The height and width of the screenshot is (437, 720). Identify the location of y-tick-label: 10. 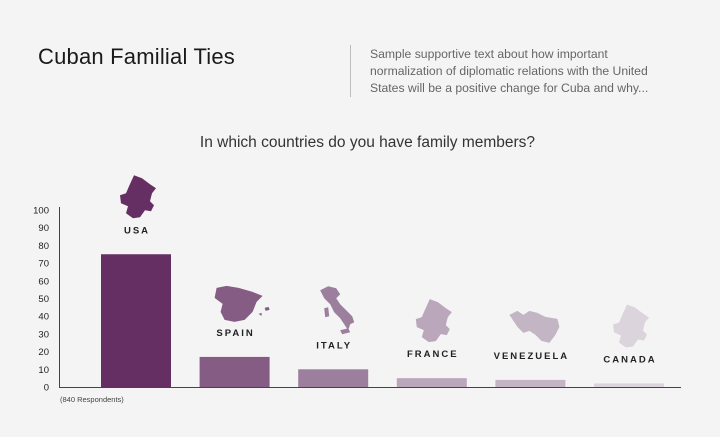
(43, 370).